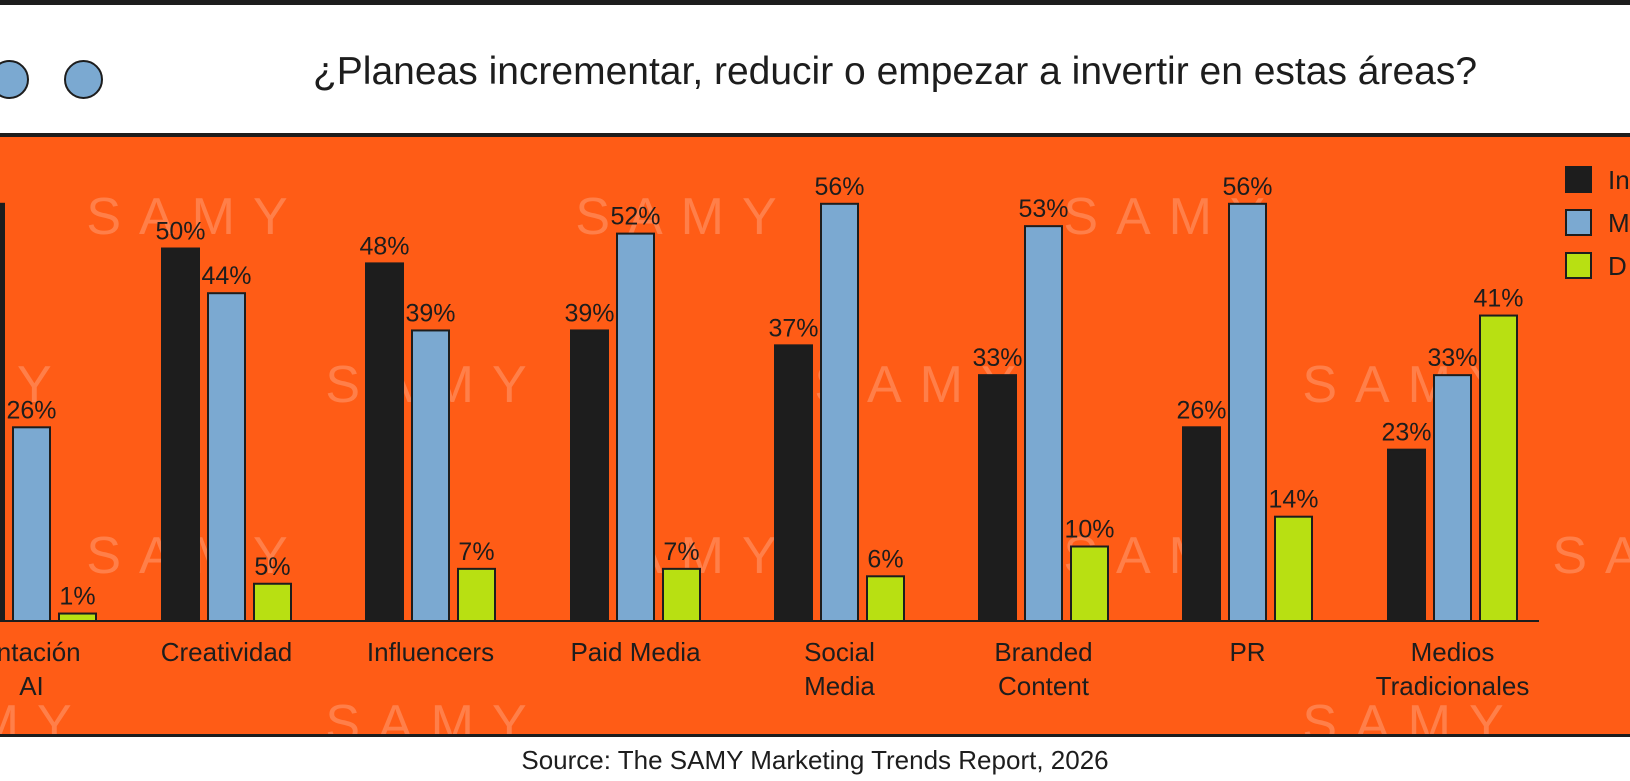  What do you see at coordinates (1498, 299) in the screenshot?
I see `data-label: 41%` at bounding box center [1498, 299].